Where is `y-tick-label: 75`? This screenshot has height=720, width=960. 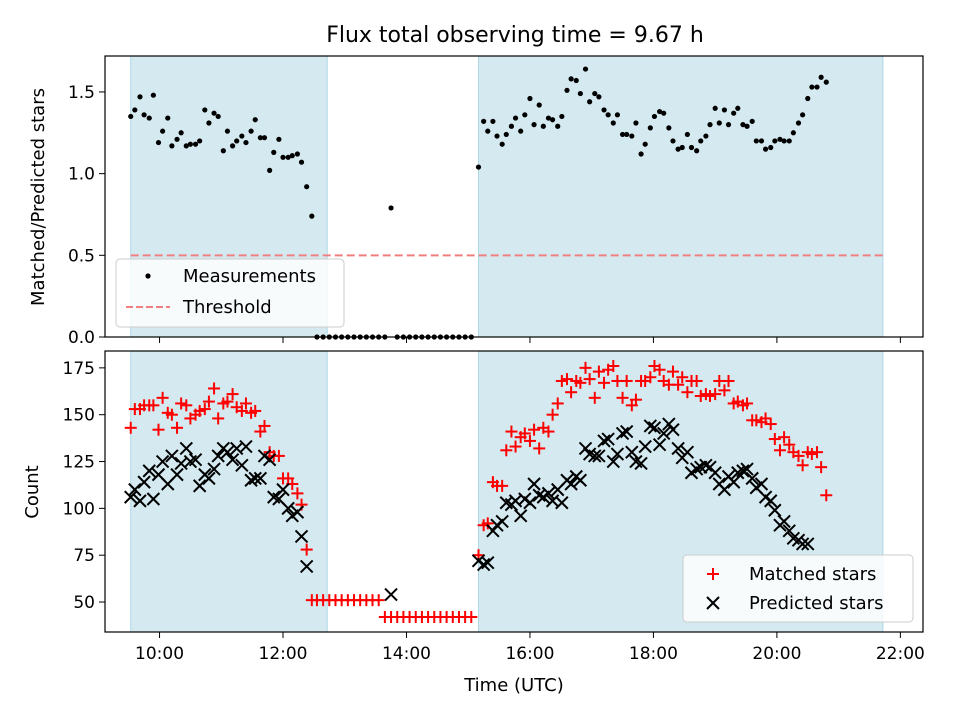 y-tick-label: 75 is located at coordinates (84, 556).